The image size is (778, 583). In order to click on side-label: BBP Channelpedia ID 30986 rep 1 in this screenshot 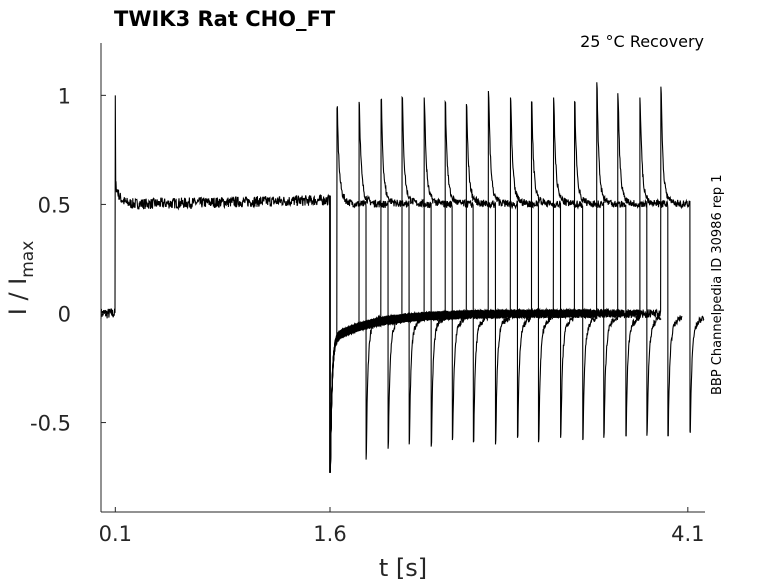, I will do `click(717, 284)`.